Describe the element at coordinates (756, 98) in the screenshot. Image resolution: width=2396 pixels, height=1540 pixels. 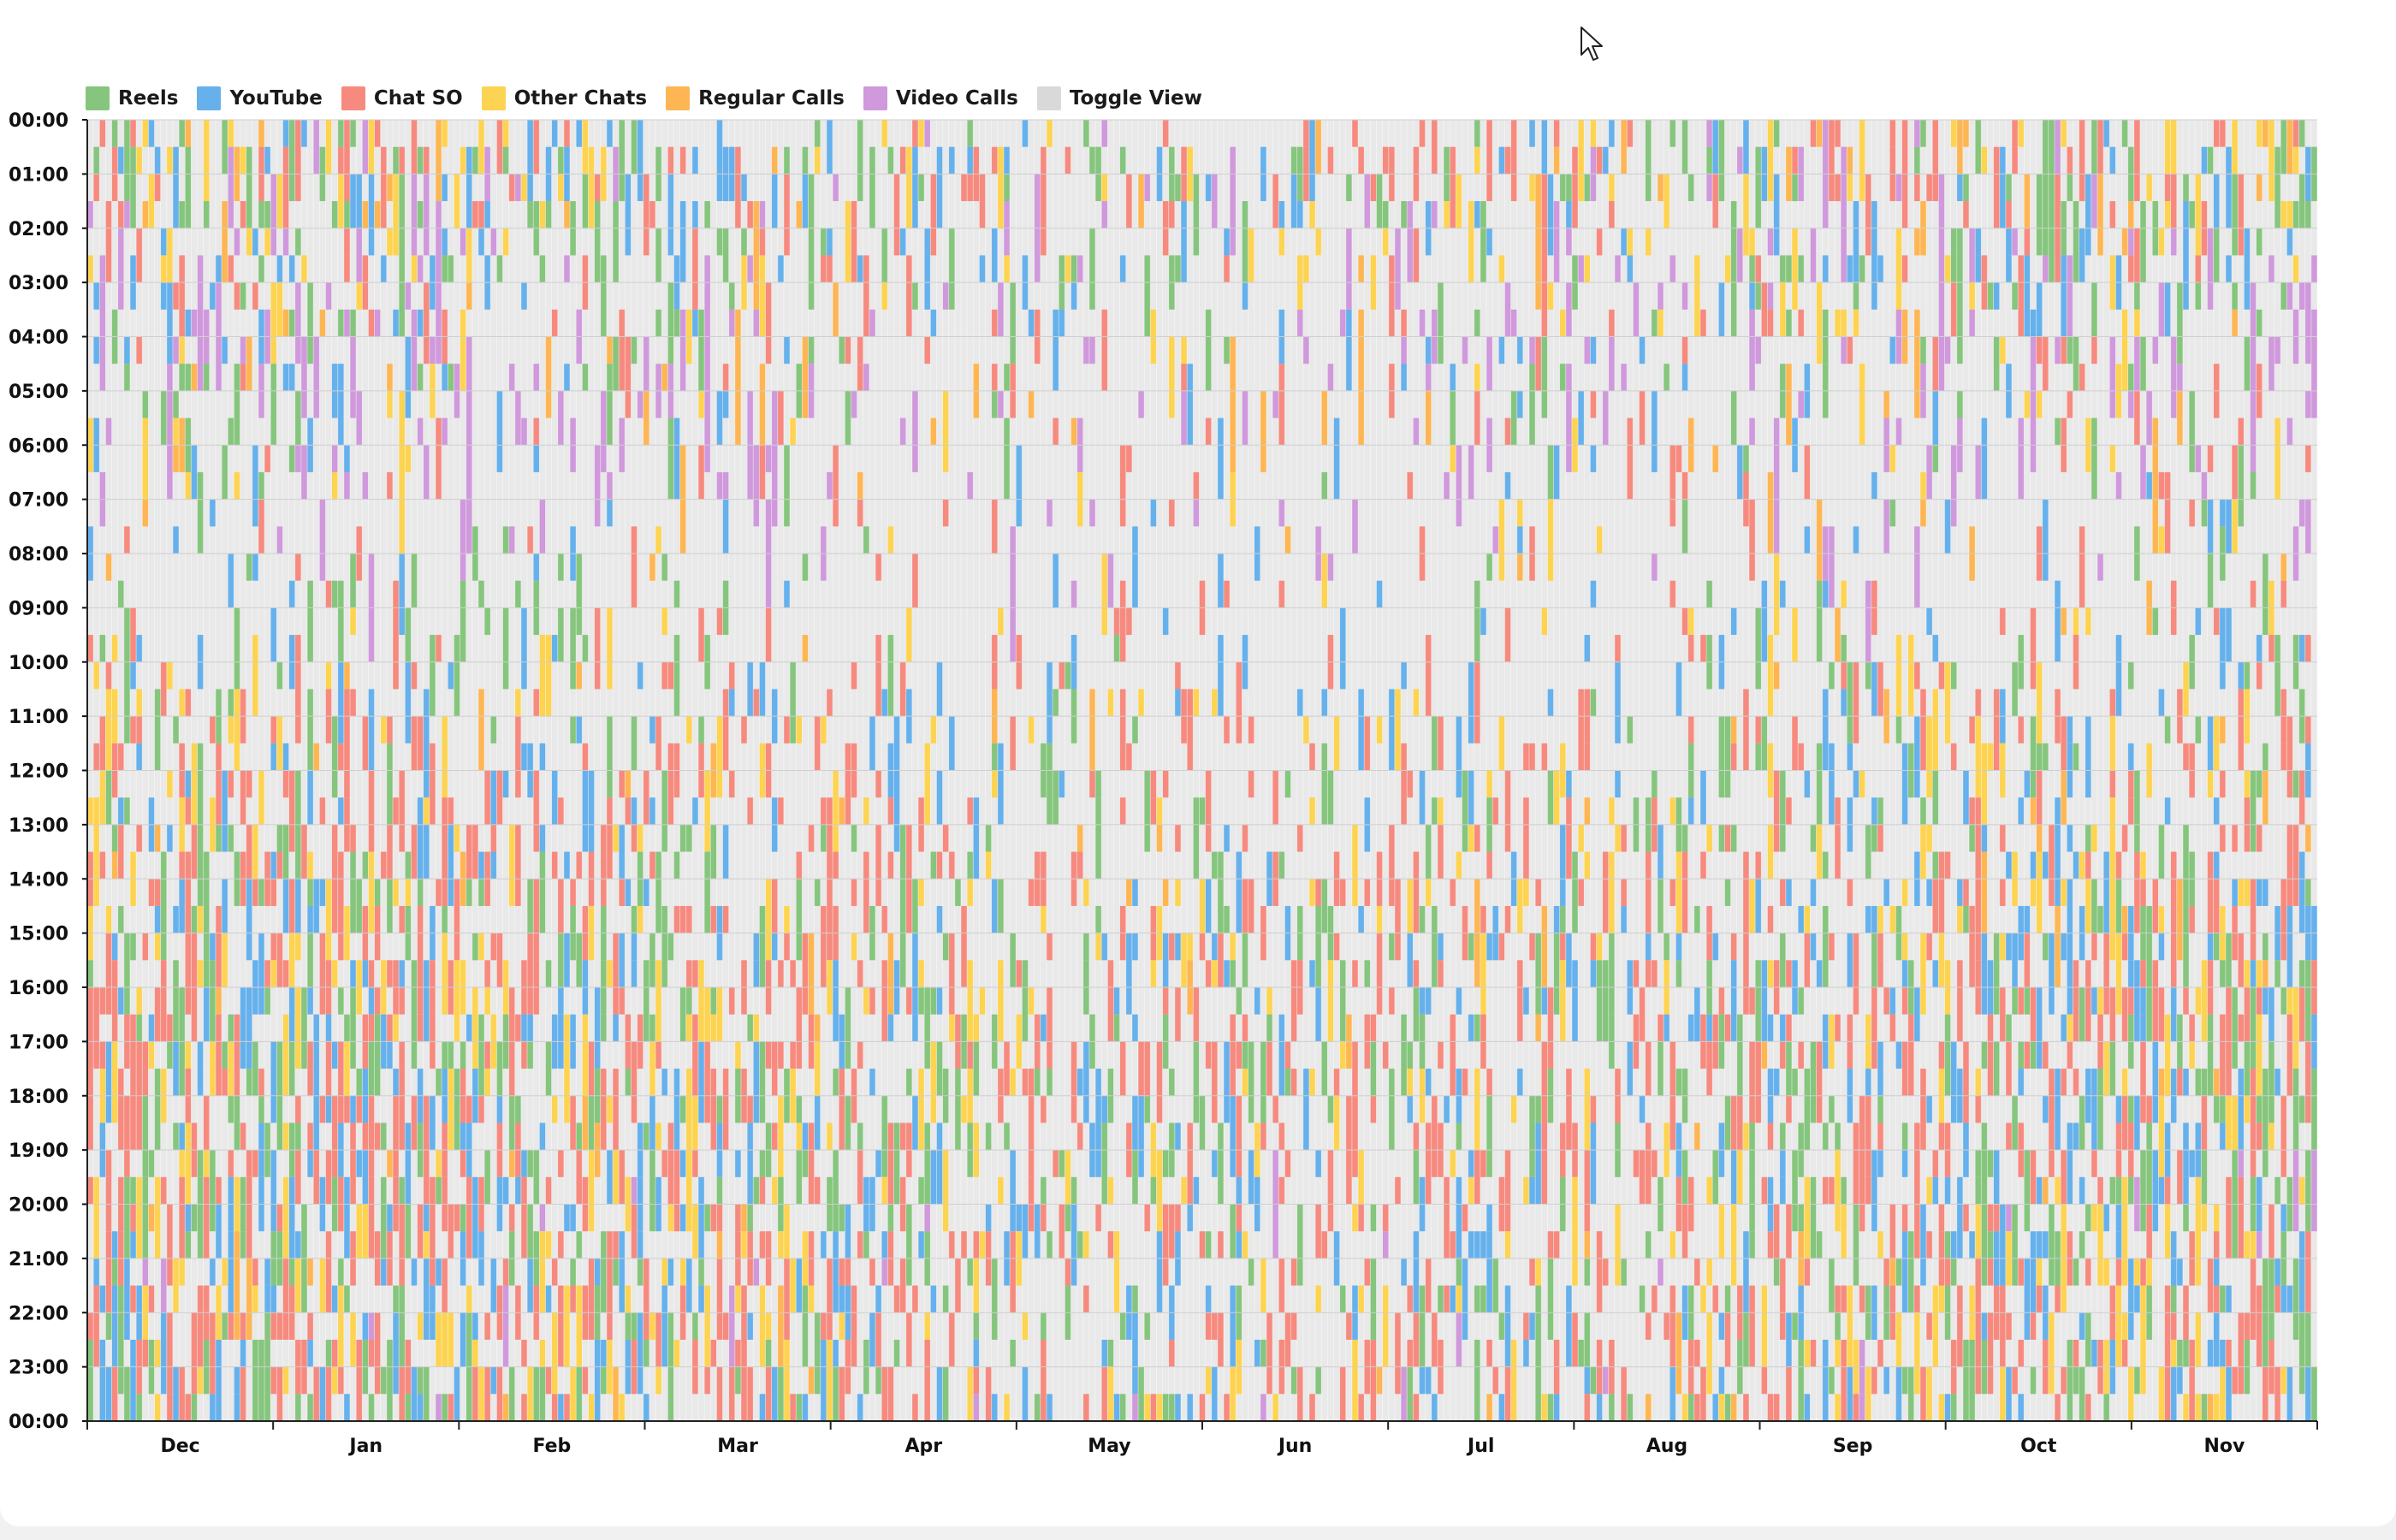
I see `legend-item-regular-calls: Regular Calls` at that location.